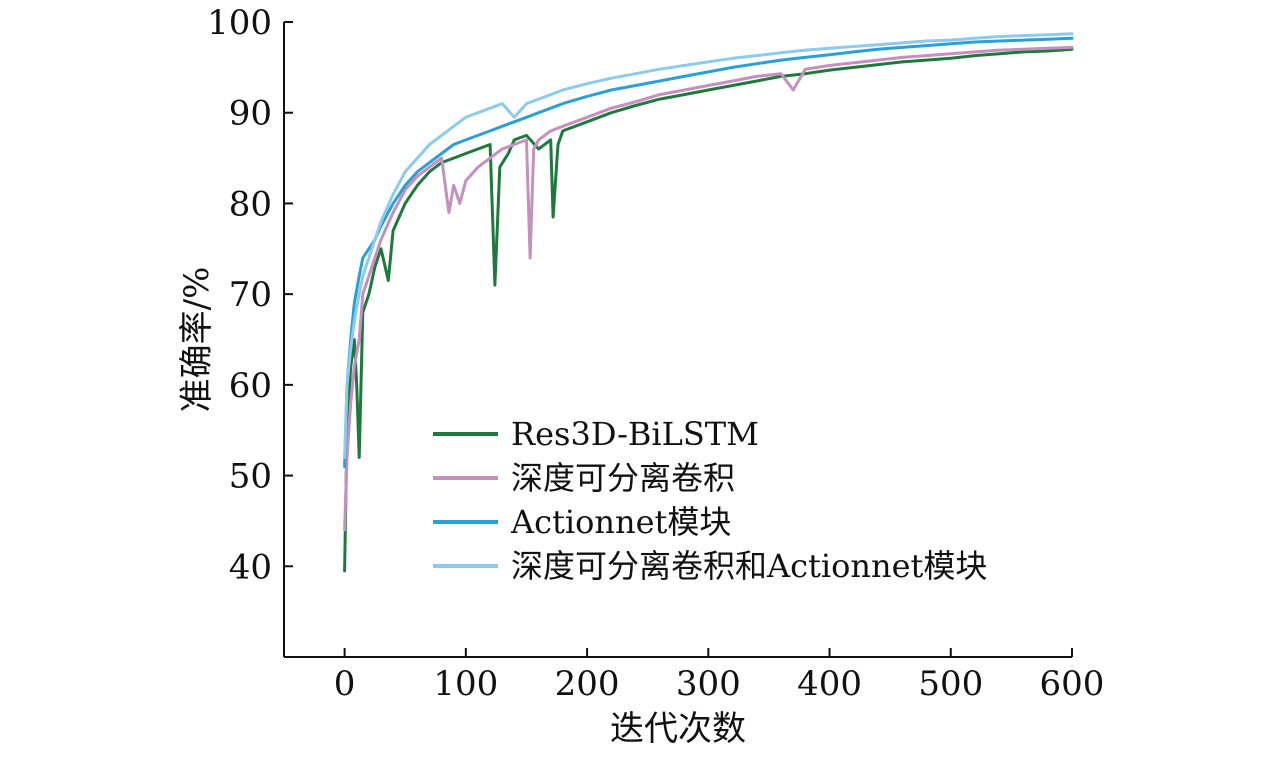  I want to click on x-tick-label: 400, so click(829, 684).